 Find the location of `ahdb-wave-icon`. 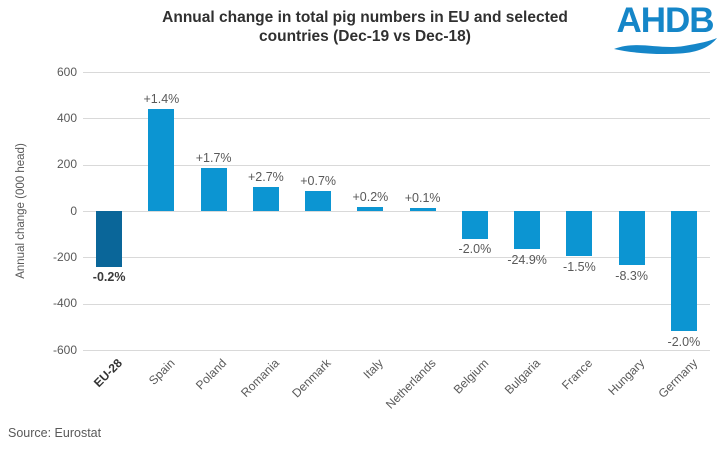

ahdb-wave-icon is located at coordinates (665, 46).